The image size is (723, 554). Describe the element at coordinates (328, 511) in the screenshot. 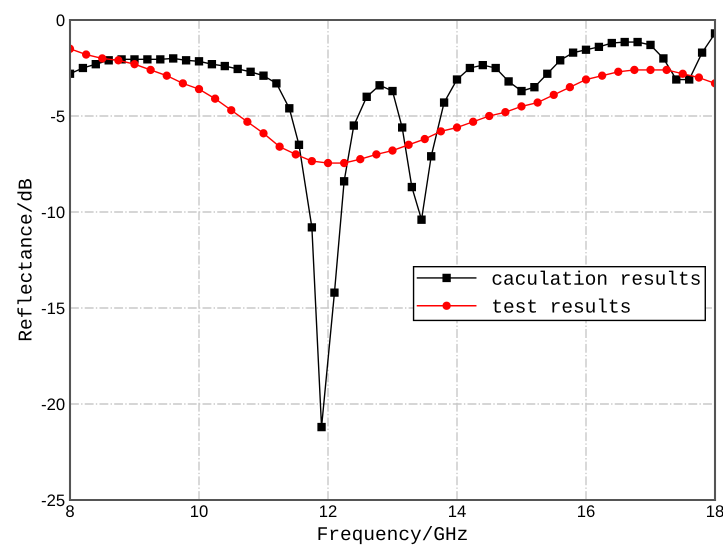

I see `x-tick-label: 12` at that location.